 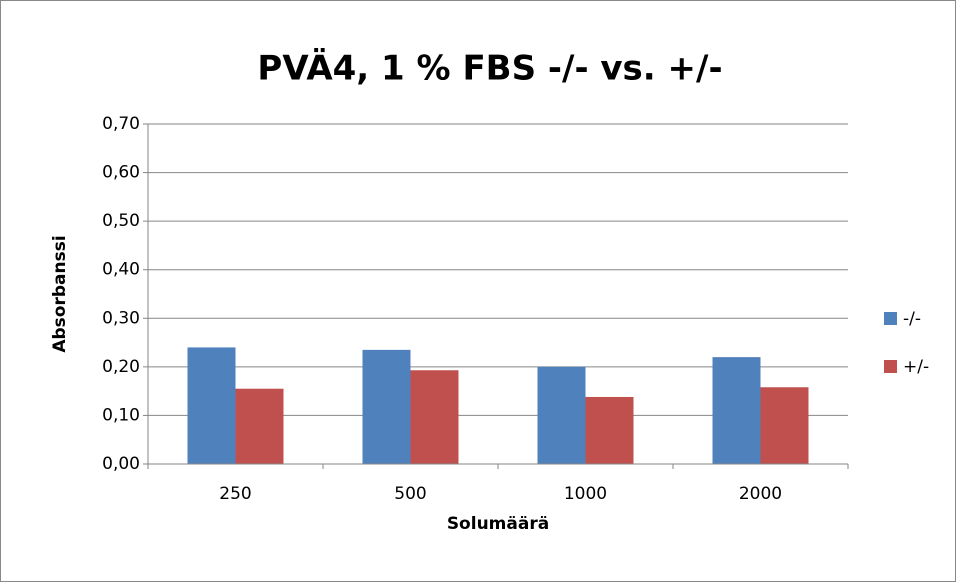 What do you see at coordinates (121, 173) in the screenshot?
I see `y-tick-label: 0,60` at bounding box center [121, 173].